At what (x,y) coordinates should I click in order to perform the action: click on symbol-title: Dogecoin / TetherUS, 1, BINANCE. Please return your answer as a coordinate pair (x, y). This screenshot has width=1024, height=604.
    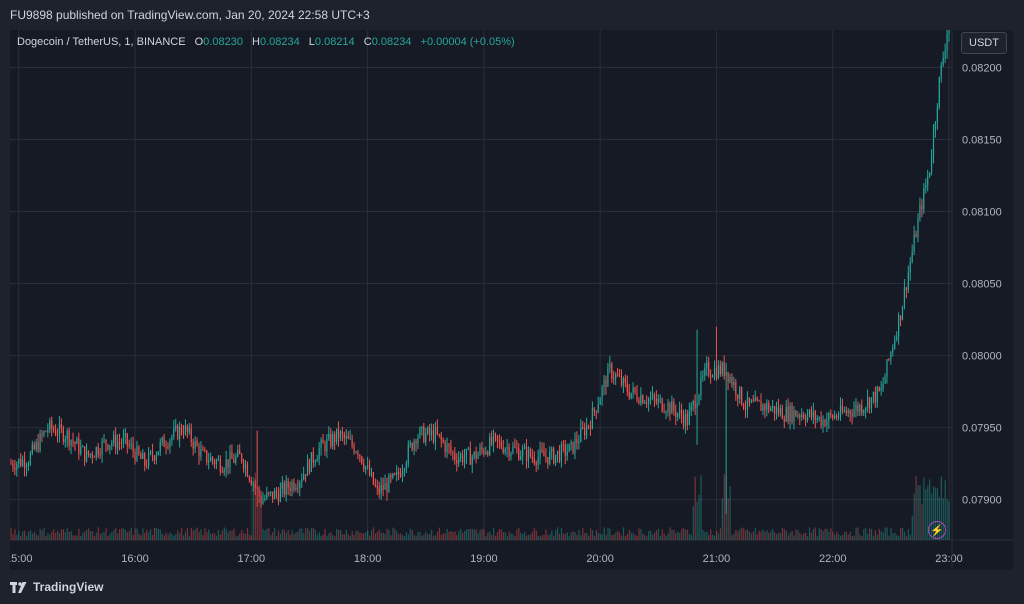
    Looking at the image, I should click on (101, 42).